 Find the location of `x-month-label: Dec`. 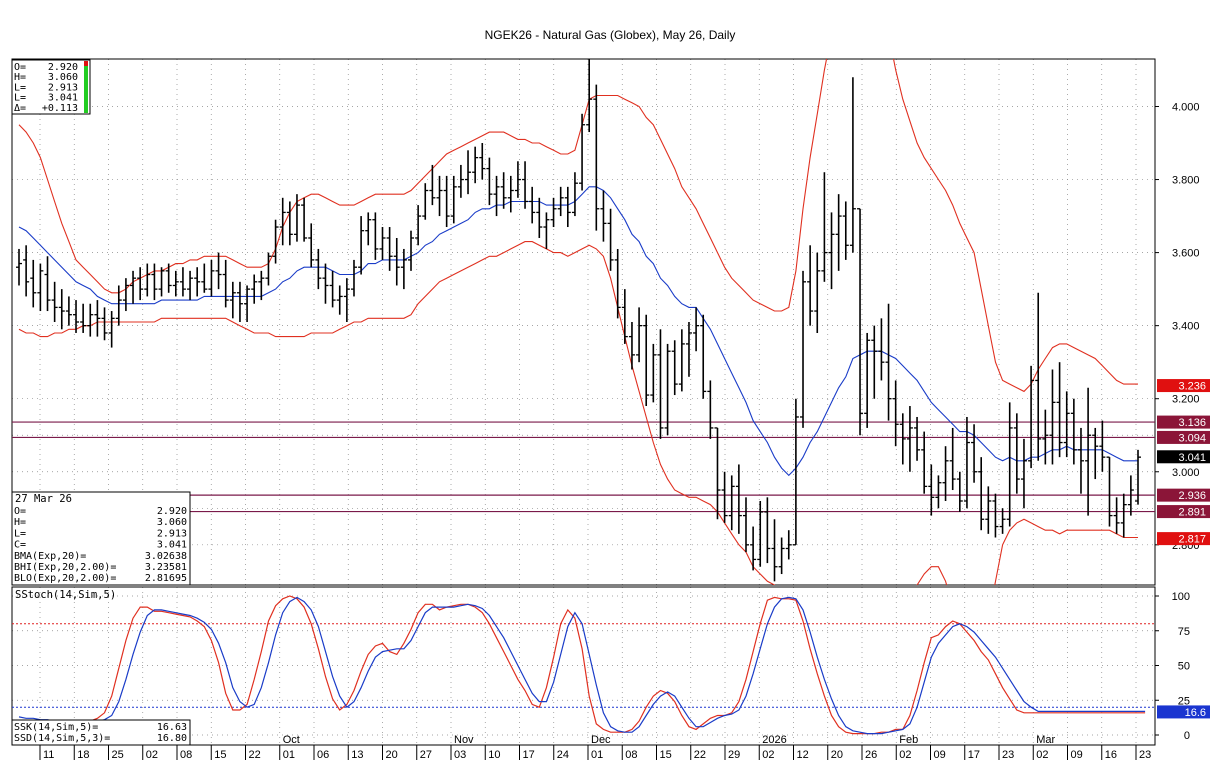

x-month-label: Dec is located at coordinates (601, 740).